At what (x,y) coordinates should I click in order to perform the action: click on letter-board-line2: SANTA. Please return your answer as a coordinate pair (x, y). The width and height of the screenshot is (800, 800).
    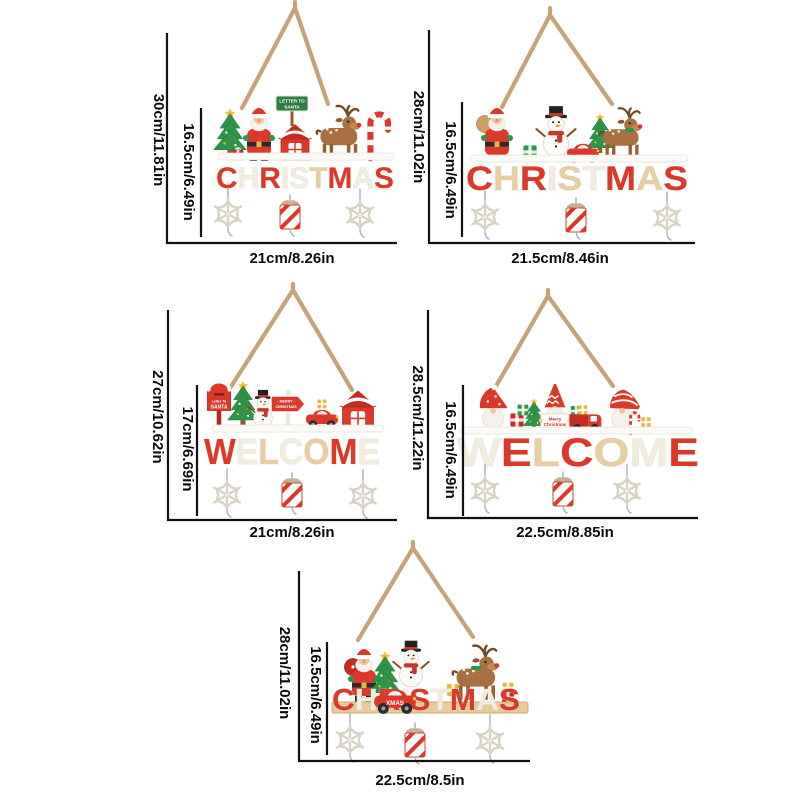
    Looking at the image, I should click on (292, 107).